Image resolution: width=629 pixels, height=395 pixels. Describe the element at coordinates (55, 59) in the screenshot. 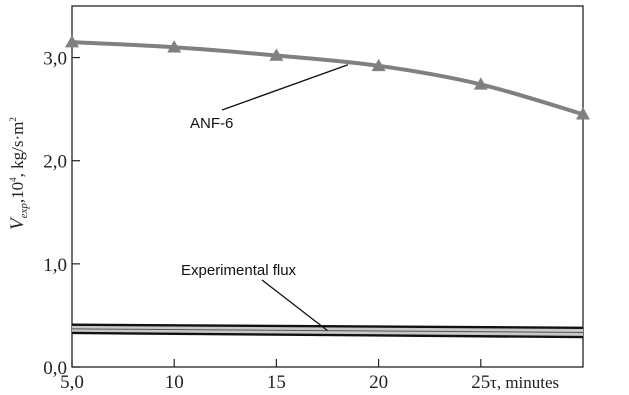

I see `y-tick-label-3: 3,0` at that location.